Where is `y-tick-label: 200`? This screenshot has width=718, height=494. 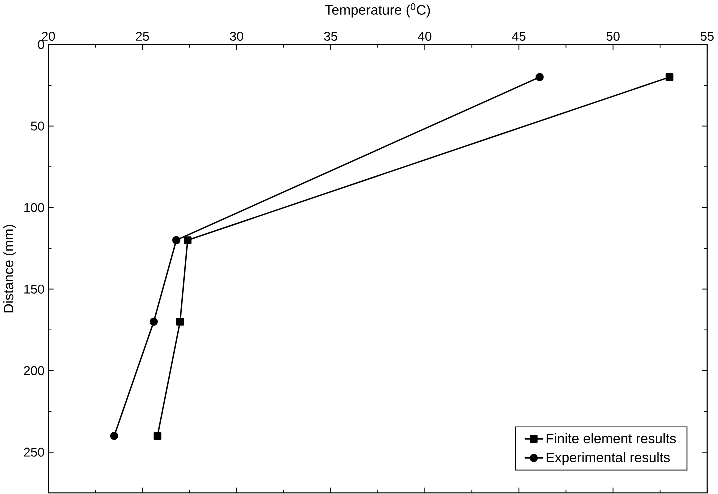 y-tick-label: 200 is located at coordinates (34, 371).